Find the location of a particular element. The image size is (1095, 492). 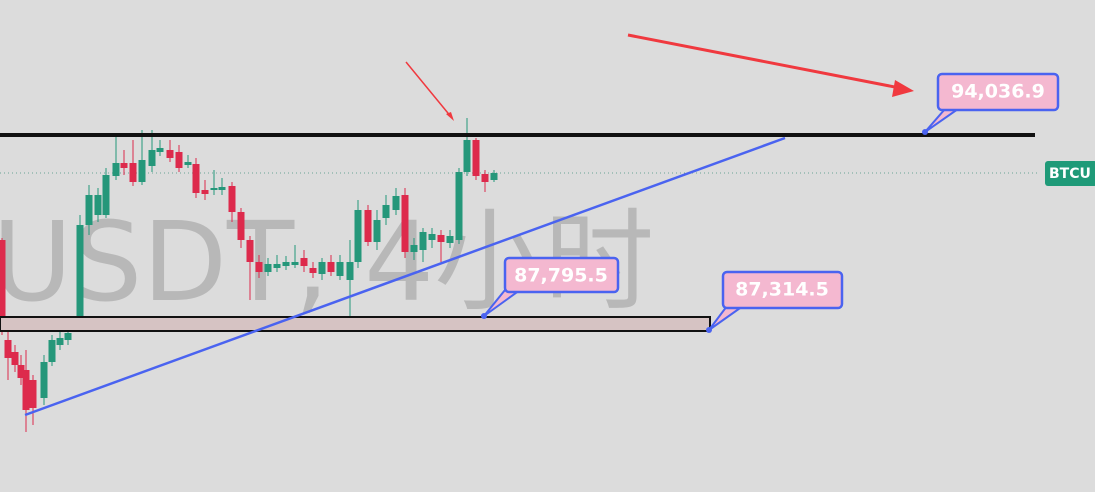

arrow-head is located at coordinates (903, 88).